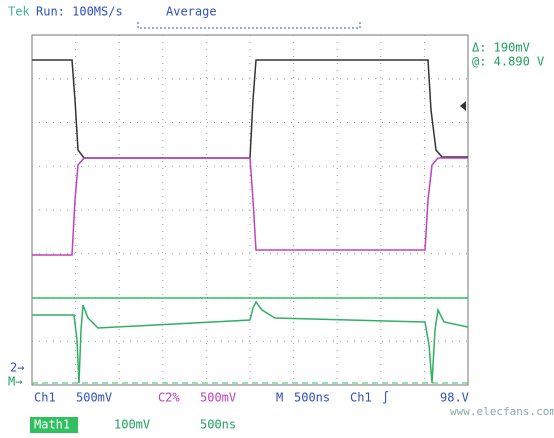  I want to click on run-status: Run: 100MS/s, so click(79, 12).